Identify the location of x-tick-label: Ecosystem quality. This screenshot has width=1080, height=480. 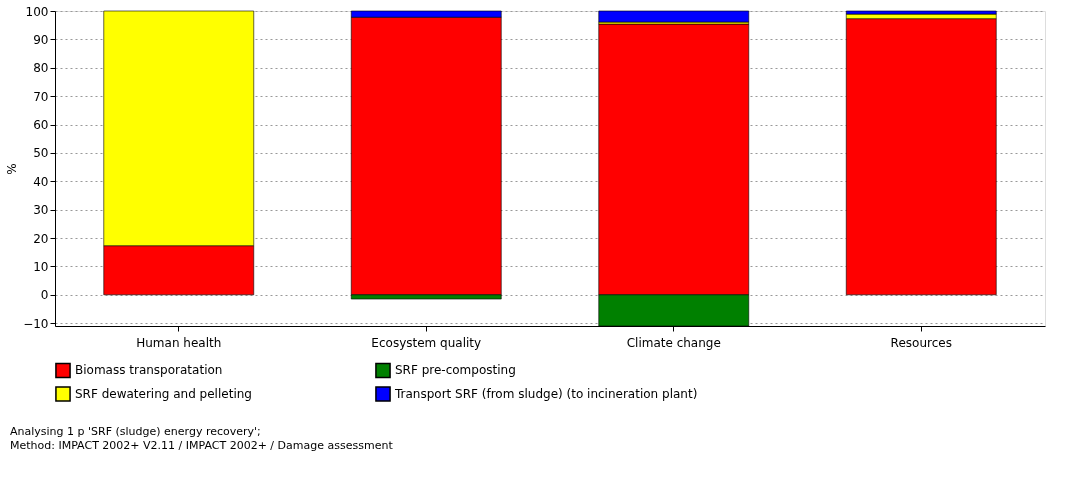
(426, 342).